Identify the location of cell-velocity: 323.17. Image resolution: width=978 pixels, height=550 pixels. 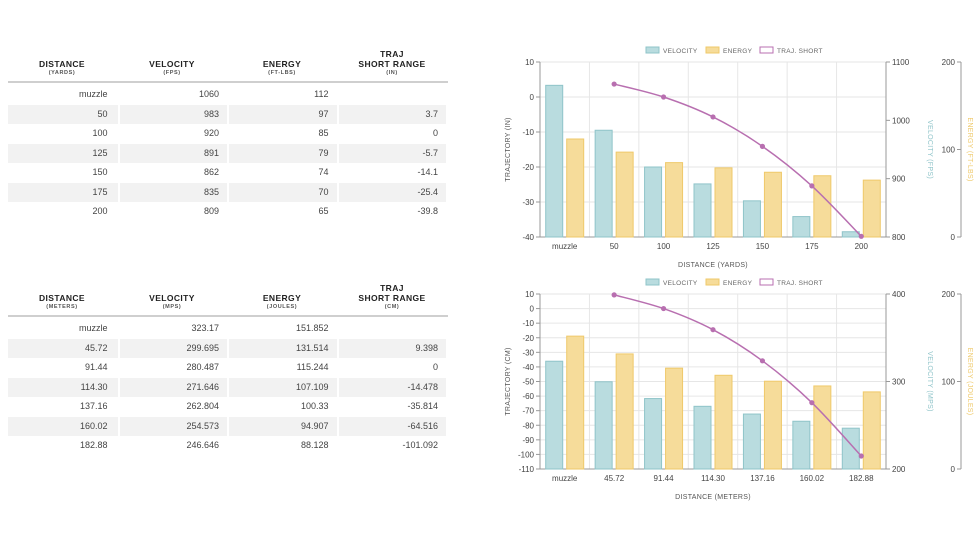
(205, 328).